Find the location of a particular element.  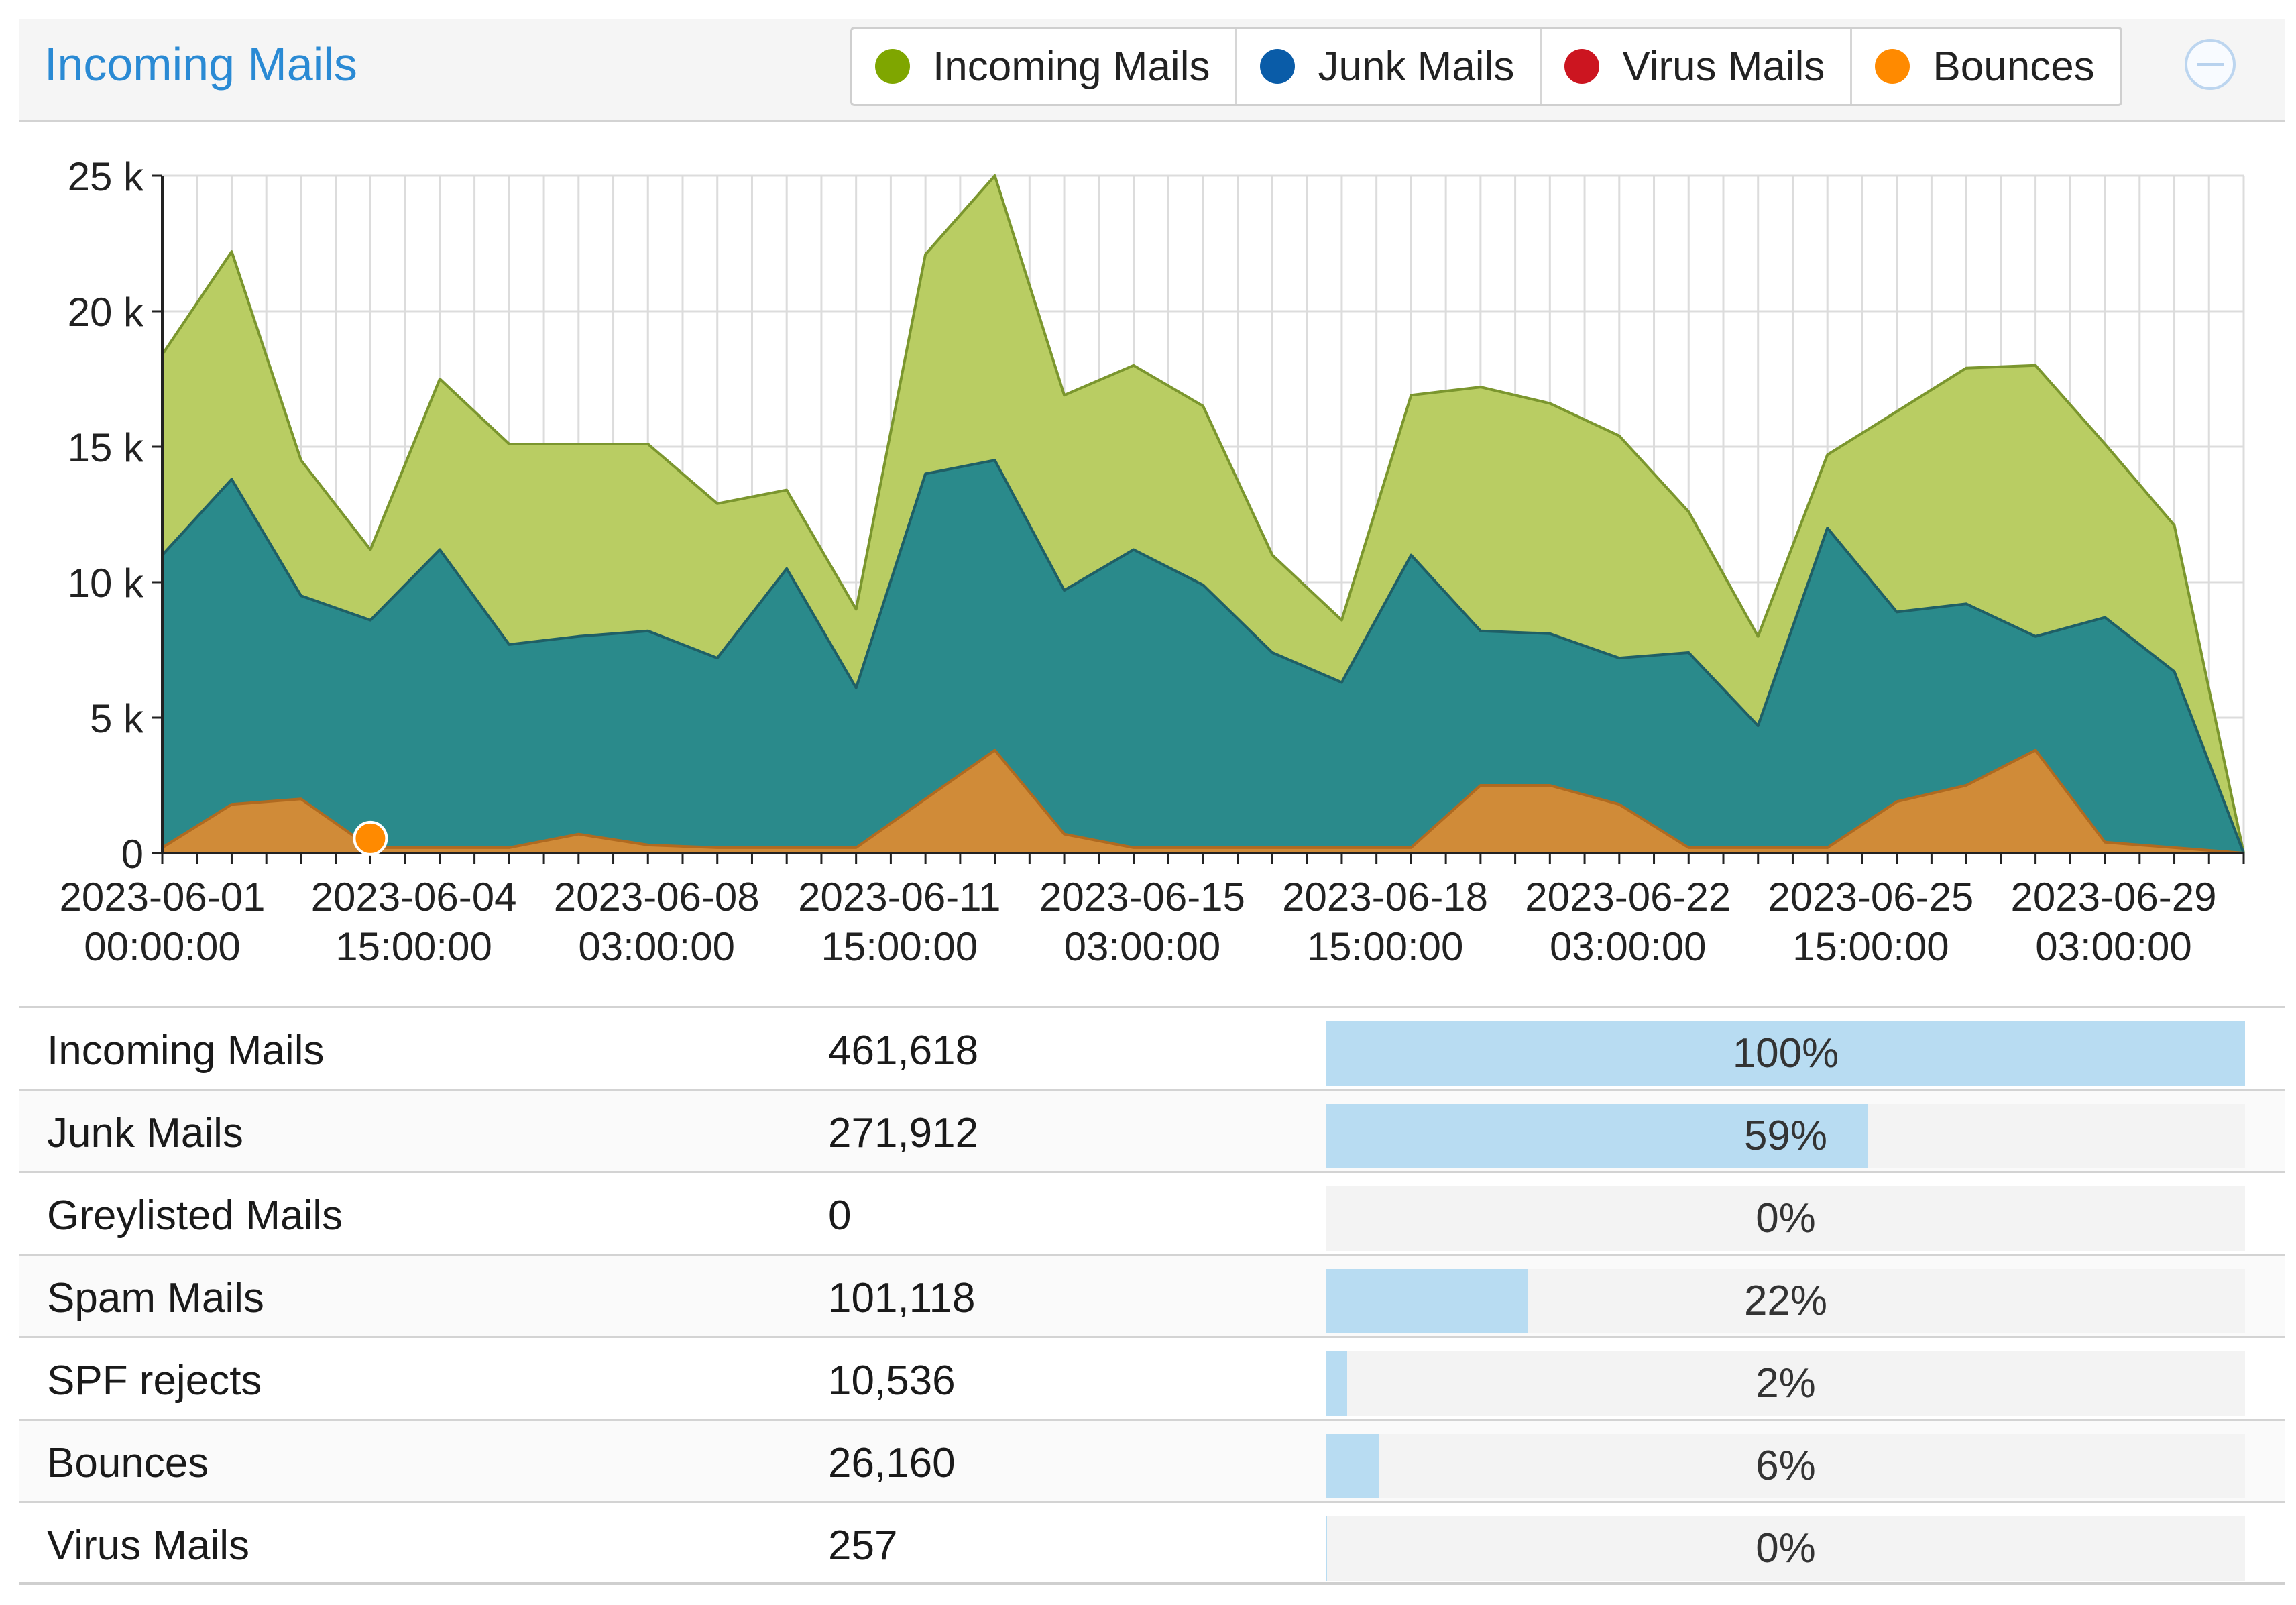

progress-bar: 22% is located at coordinates (1785, 1301).